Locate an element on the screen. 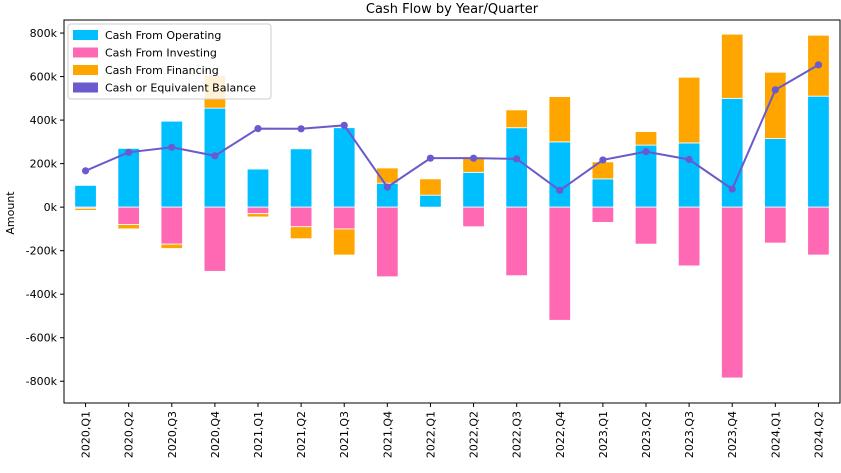 This screenshot has width=841, height=473. x-tick-label-12: 2023,Q1 is located at coordinates (603, 434).